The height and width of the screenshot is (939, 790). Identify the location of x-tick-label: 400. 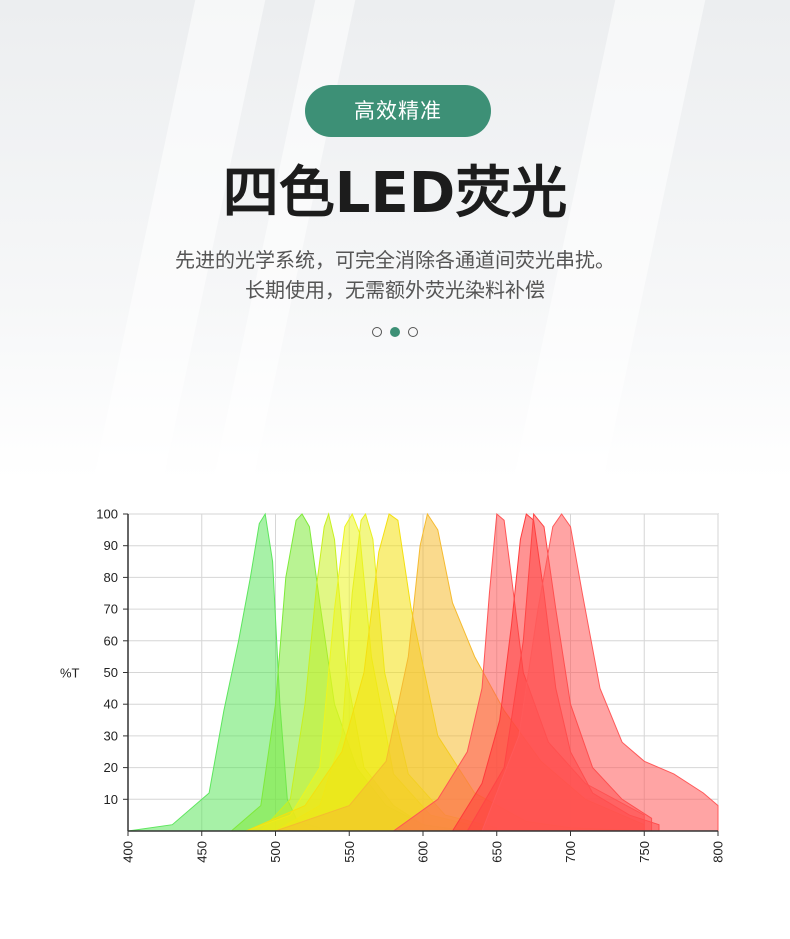
(128, 852).